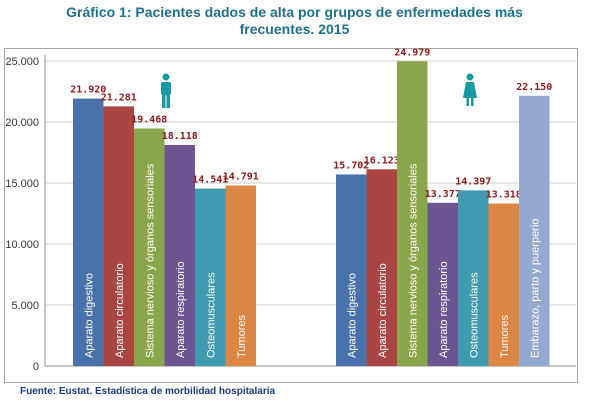  What do you see at coordinates (22, 184) in the screenshot?
I see `y-tick-label: 15.000` at bounding box center [22, 184].